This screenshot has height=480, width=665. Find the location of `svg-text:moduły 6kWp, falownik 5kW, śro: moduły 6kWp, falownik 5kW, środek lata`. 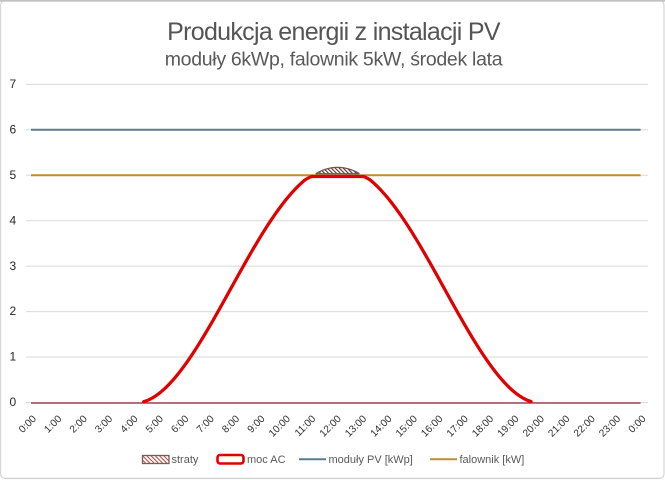

svg-text:moduły 6kWp, falownik 5kW, śro: moduły 6kWp, falownik 5kW, środek lata is located at coordinates (334, 60).